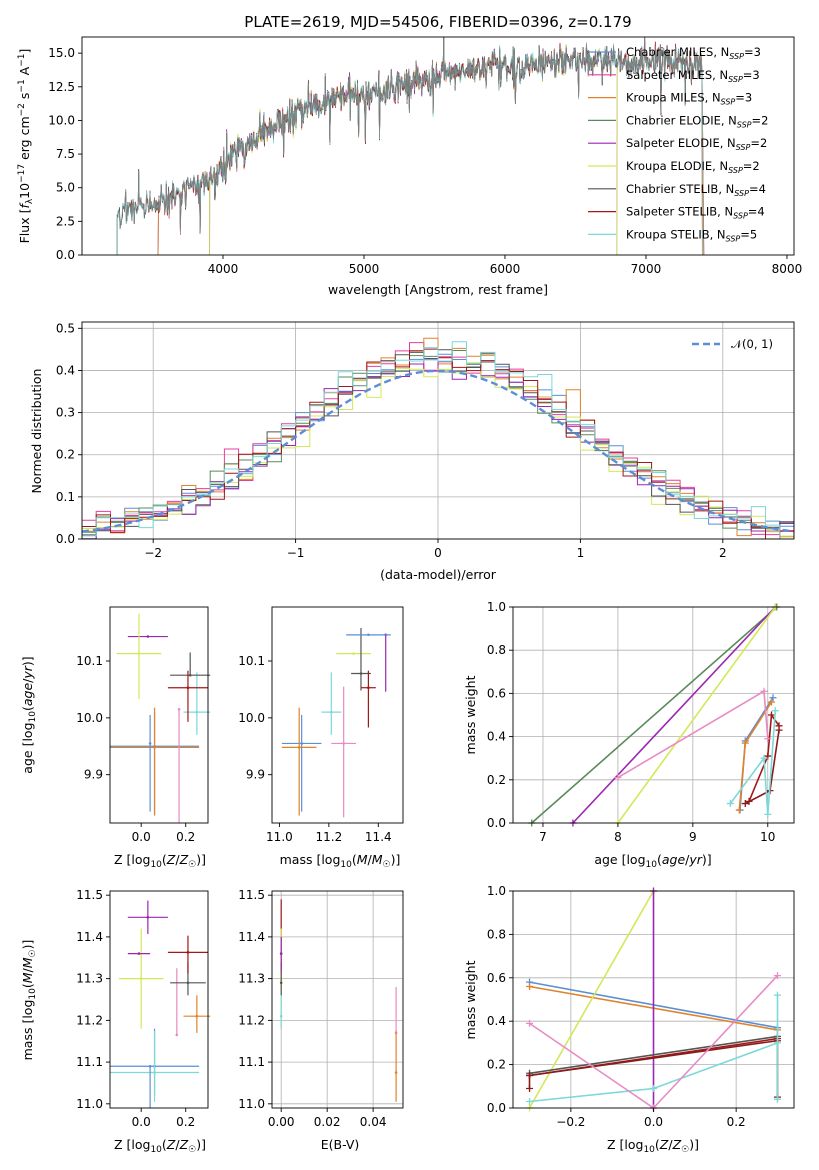 The image size is (819, 1170). I want to click on legend-label-text: Chabrier ELODIE, N, so click(681, 120).